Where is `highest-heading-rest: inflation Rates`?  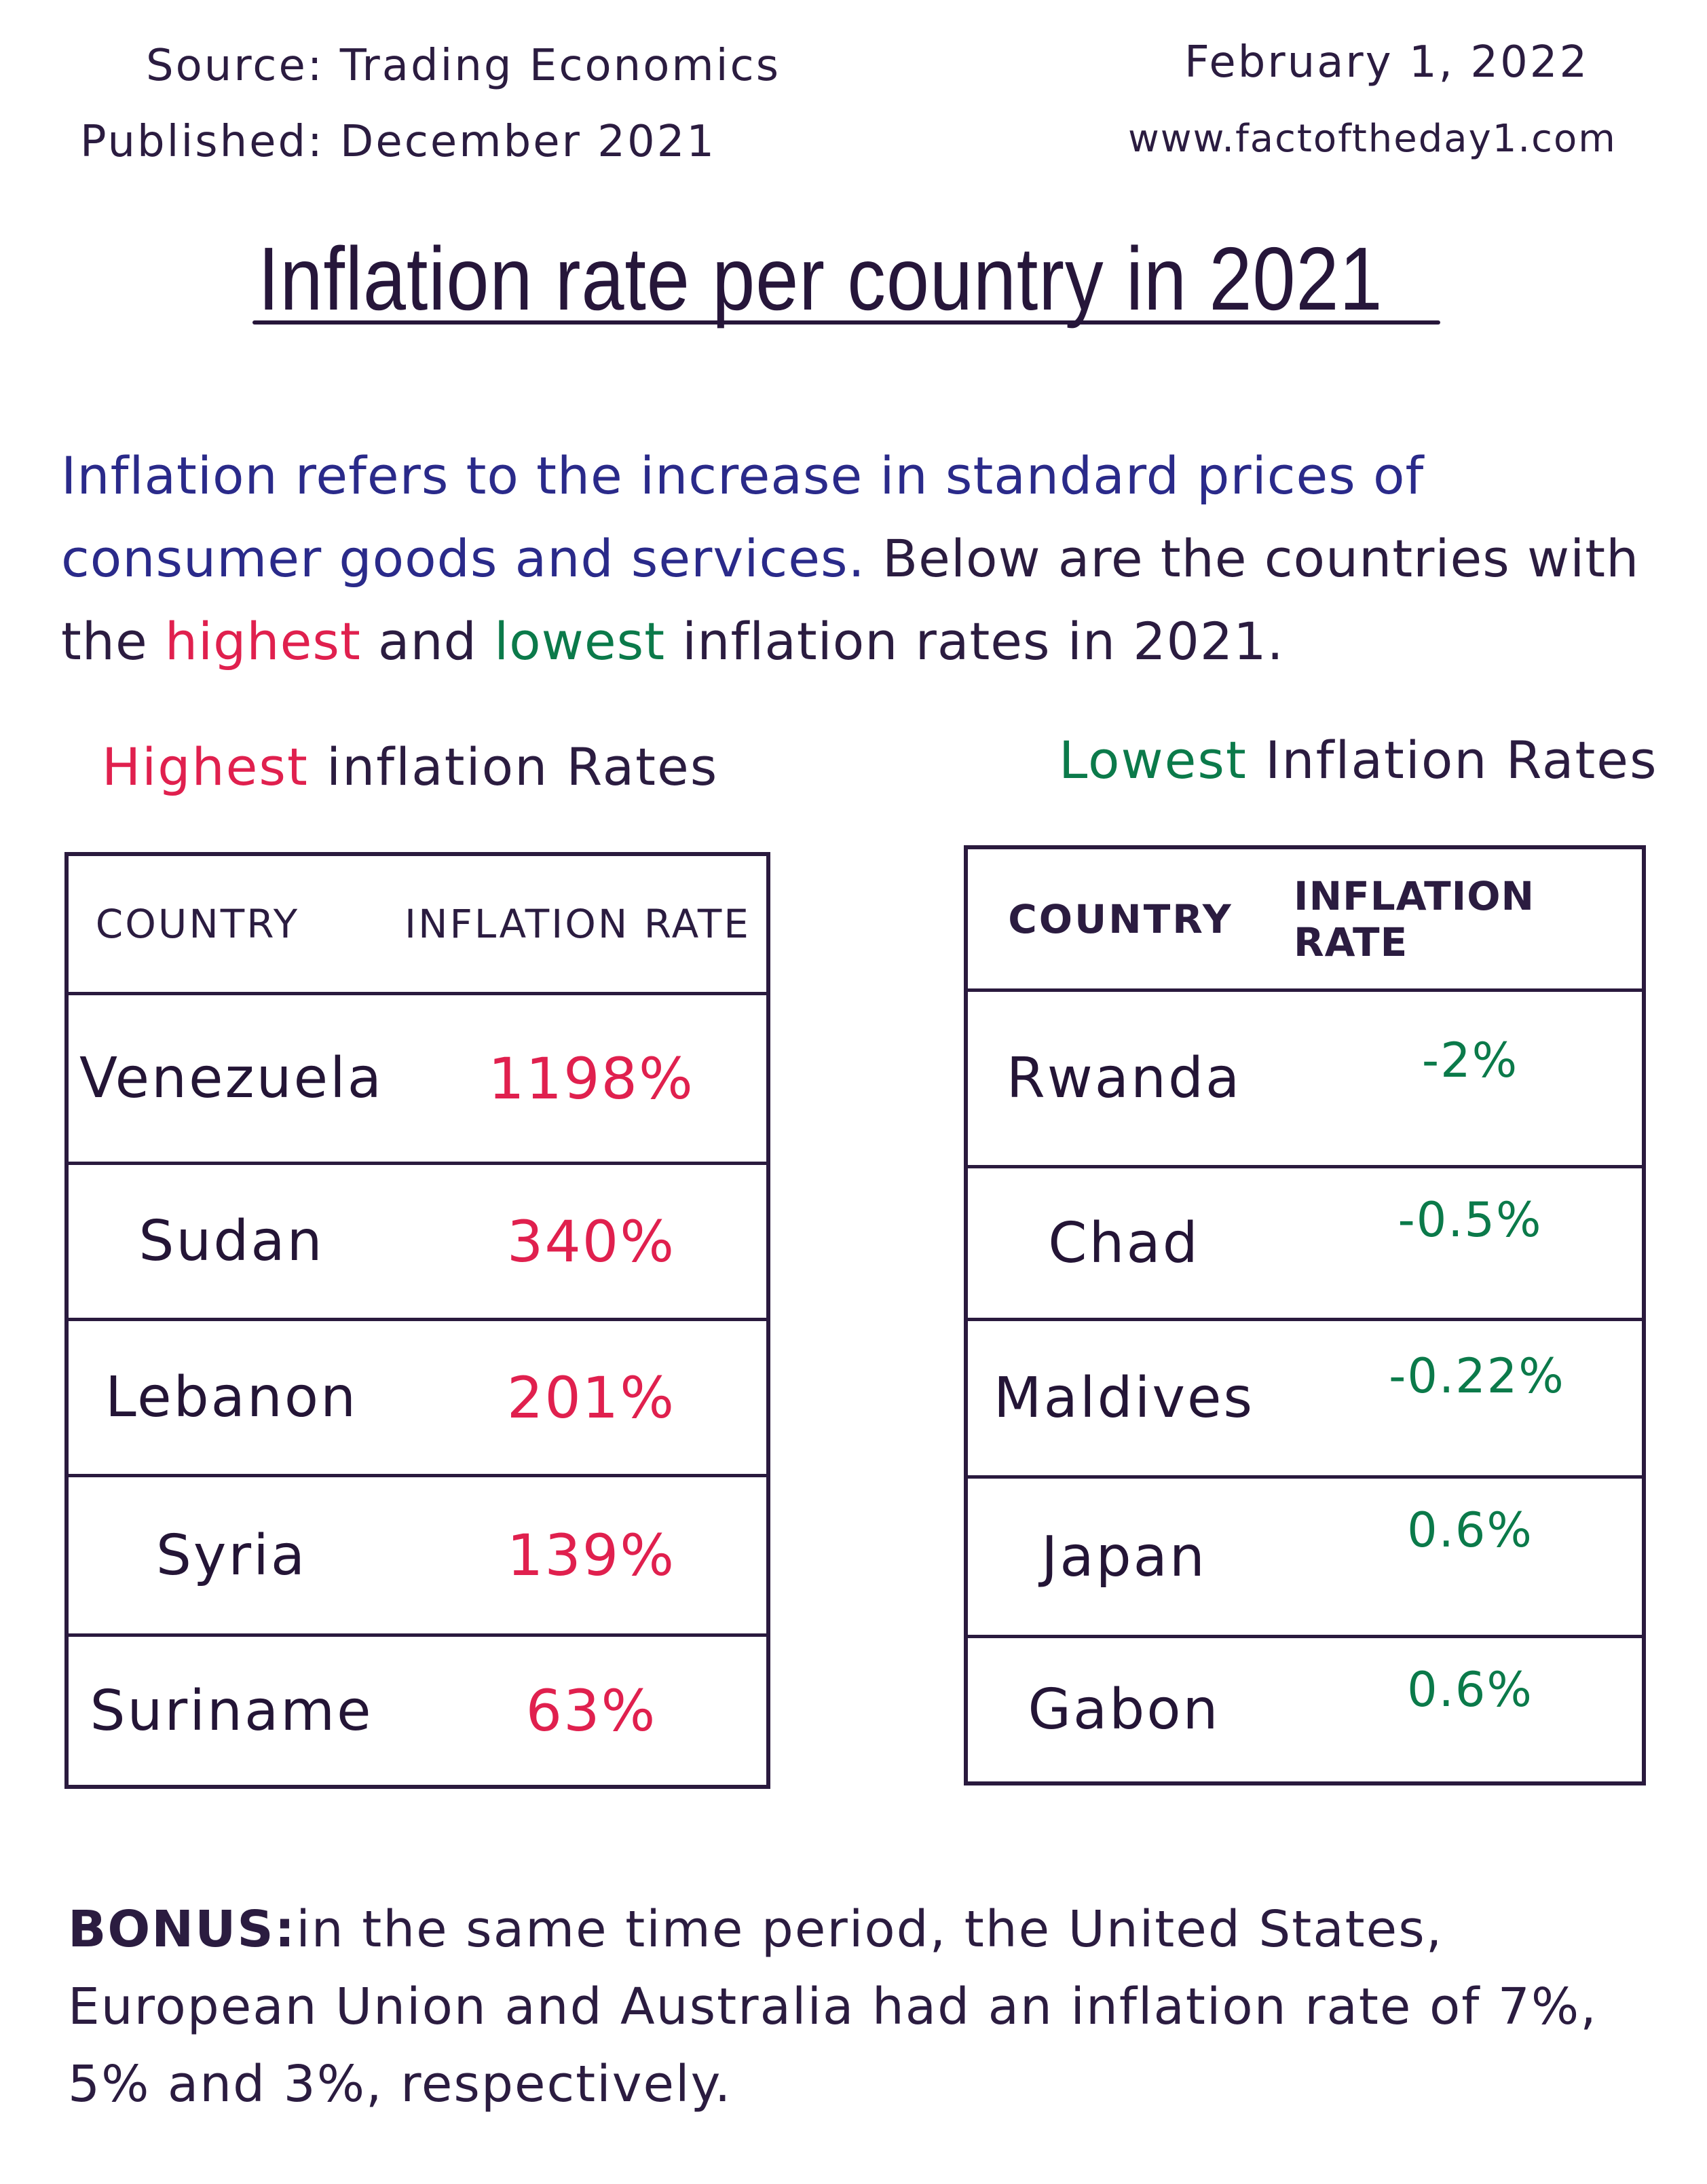 highest-heading-rest: inflation Rates is located at coordinates (513, 767).